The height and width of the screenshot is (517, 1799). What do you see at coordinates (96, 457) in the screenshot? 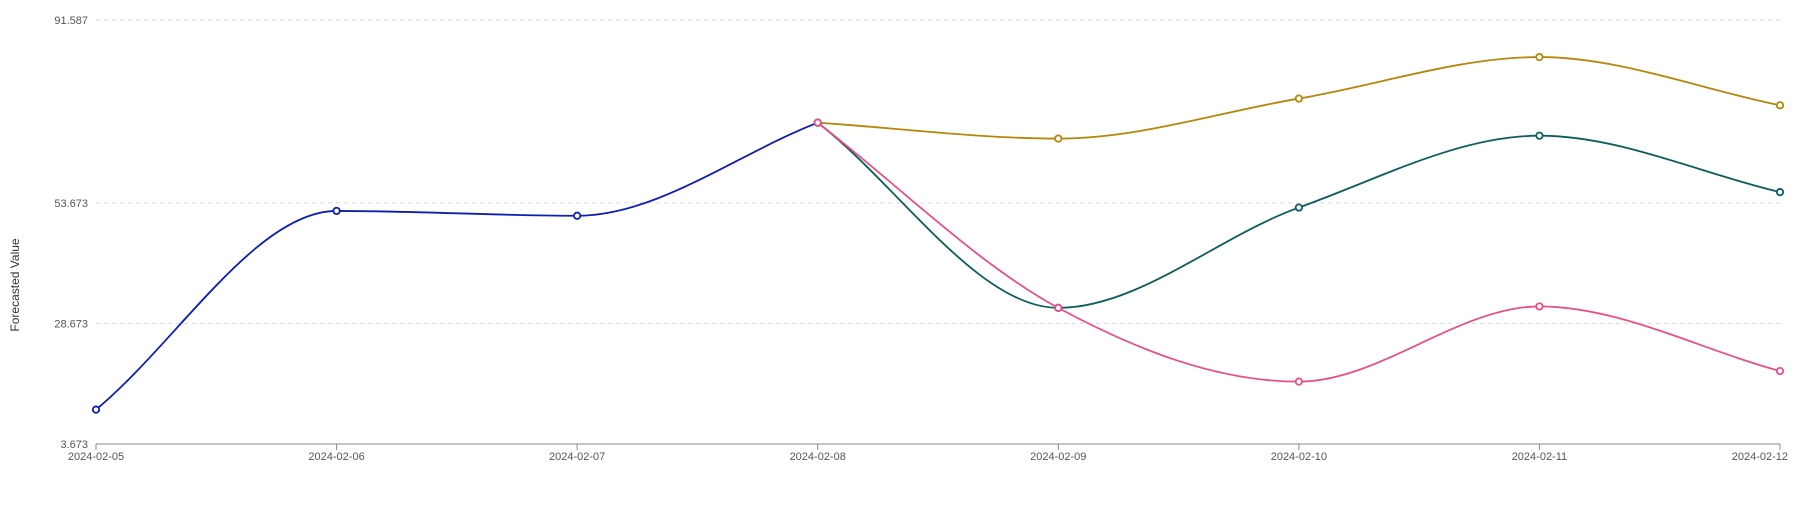
I see `x-tick-label: 2024-02-05` at bounding box center [96, 457].